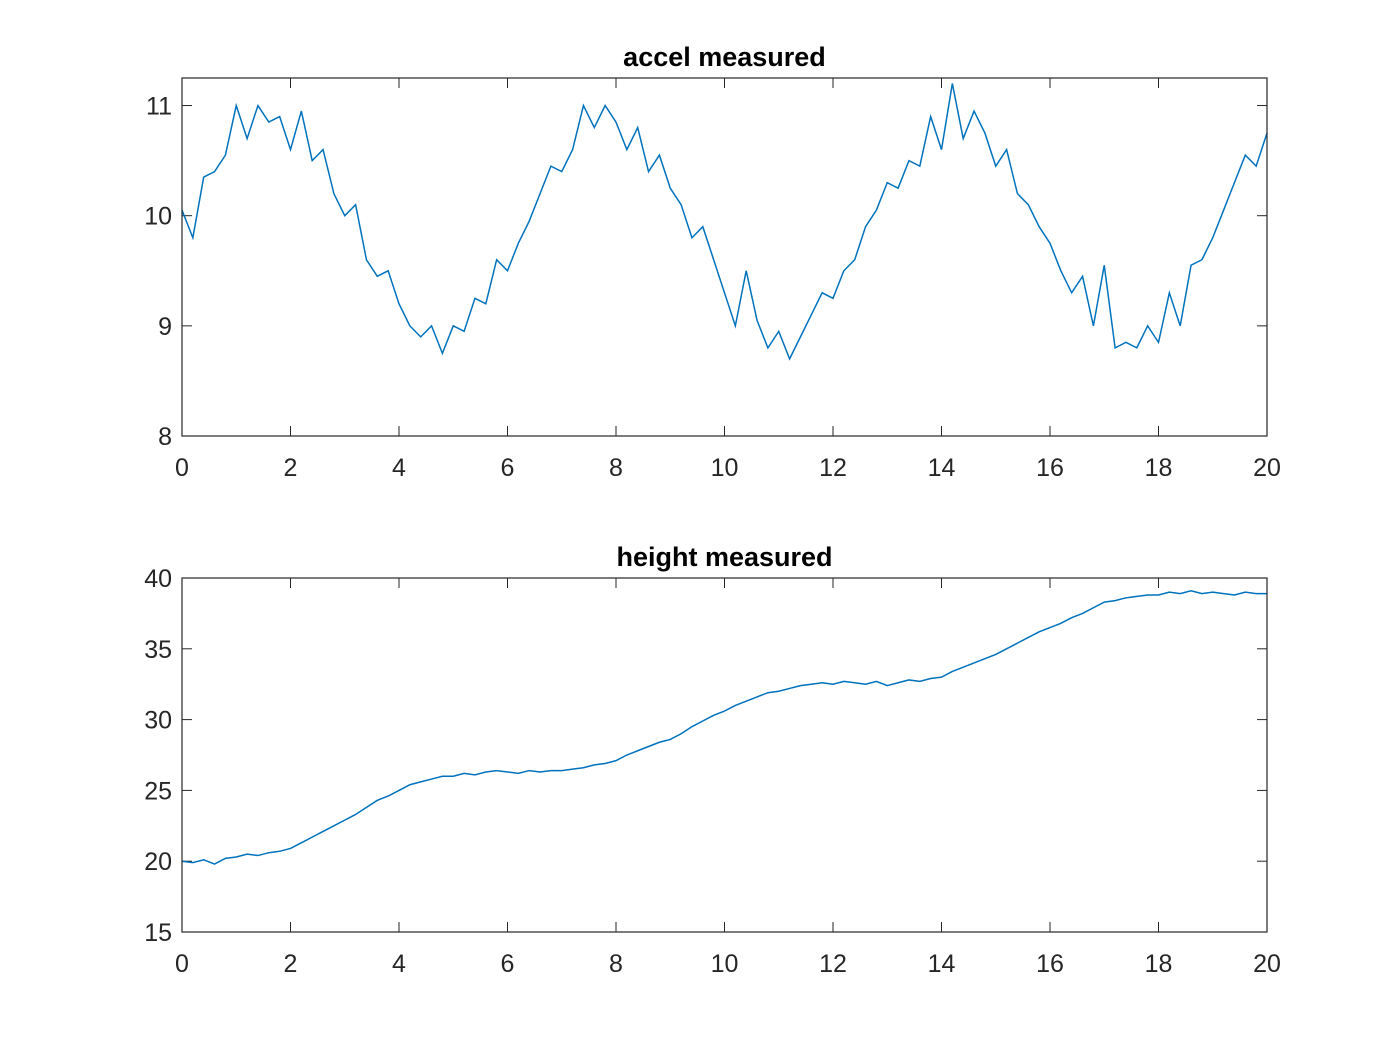 The width and height of the screenshot is (1400, 1050). I want to click on chart-title: height measured, so click(724, 557).